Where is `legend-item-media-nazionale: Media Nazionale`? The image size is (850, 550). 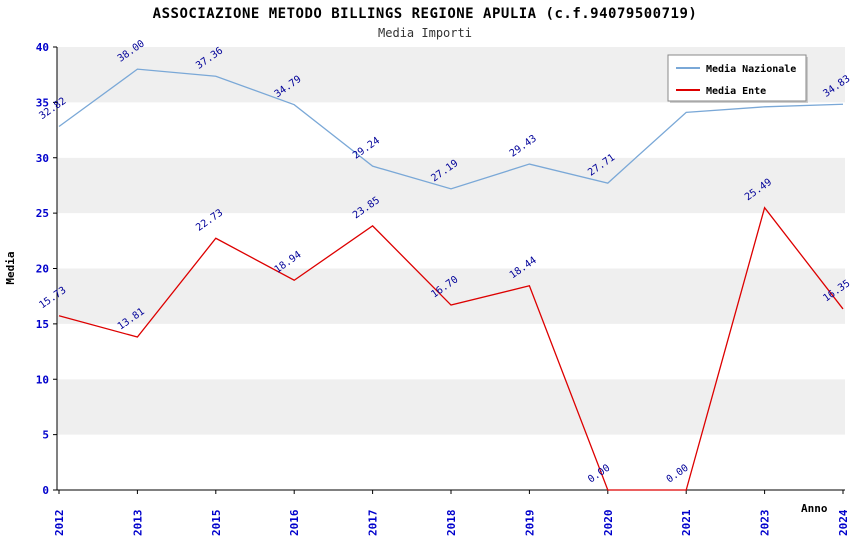
legend-item-media-nazionale: Media Nazionale is located at coordinates (751, 69).